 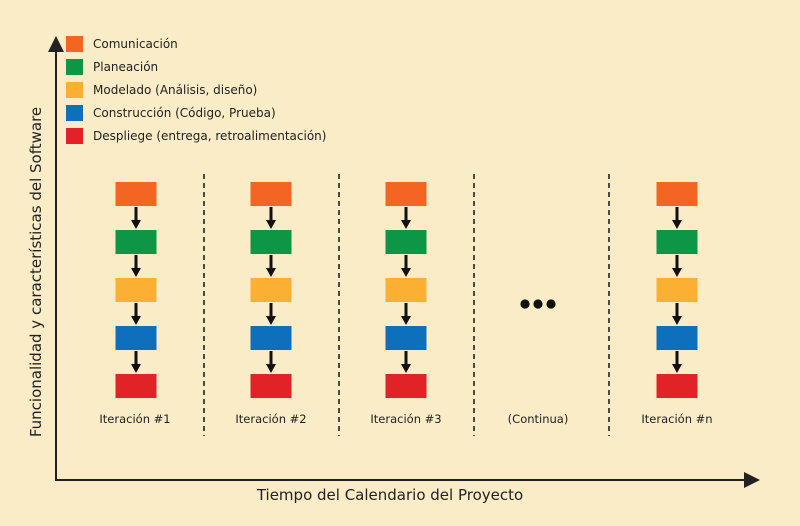 What do you see at coordinates (196, 66) in the screenshot?
I see `legend-item-planeacion: Planeación` at bounding box center [196, 66].